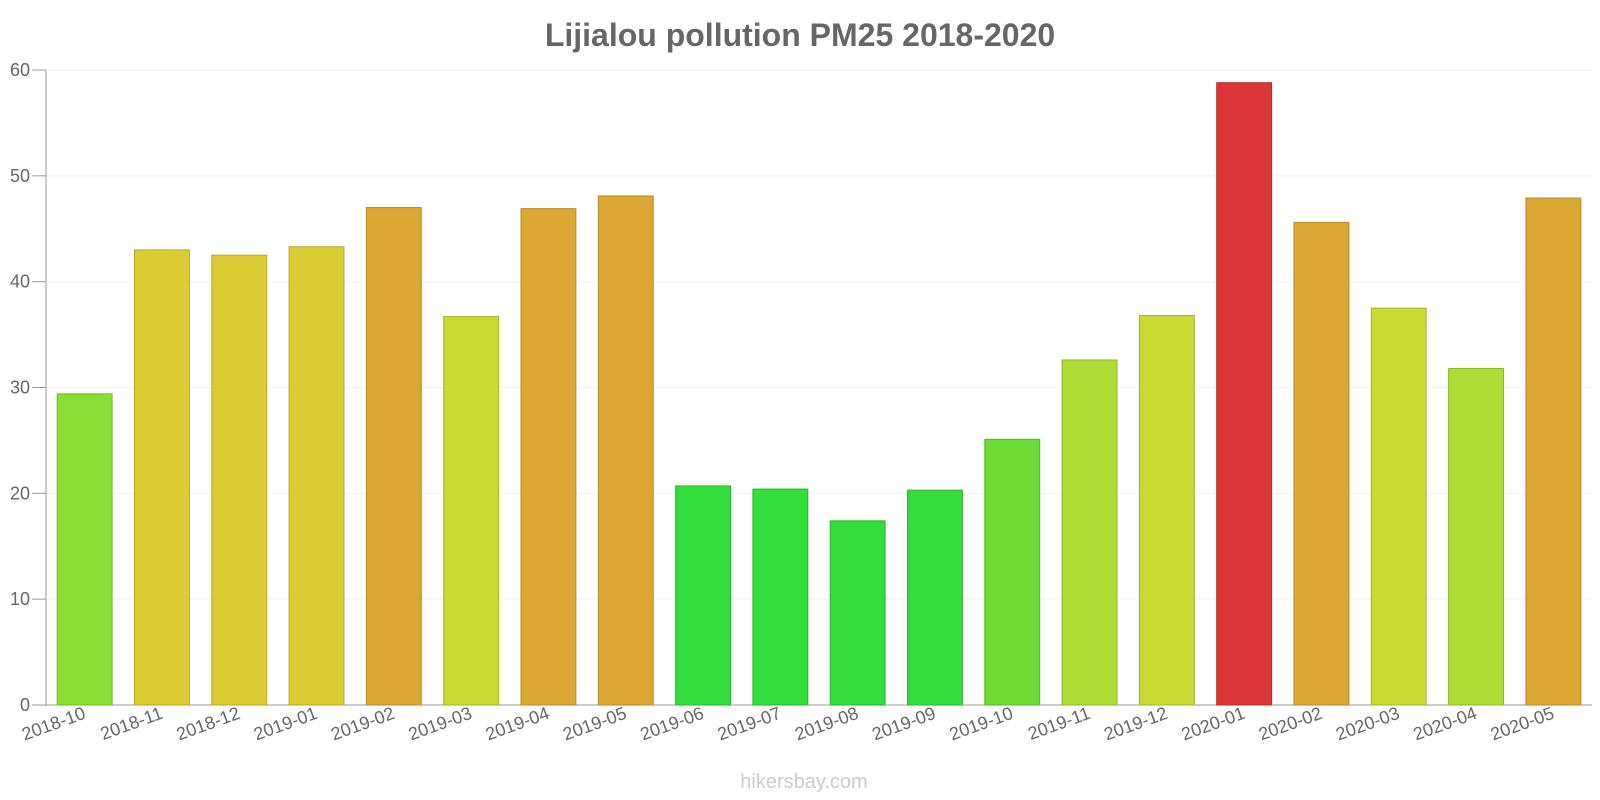 The height and width of the screenshot is (800, 1600). What do you see at coordinates (1135, 723) in the screenshot?
I see `x-tick-label: 2019-12` at bounding box center [1135, 723].